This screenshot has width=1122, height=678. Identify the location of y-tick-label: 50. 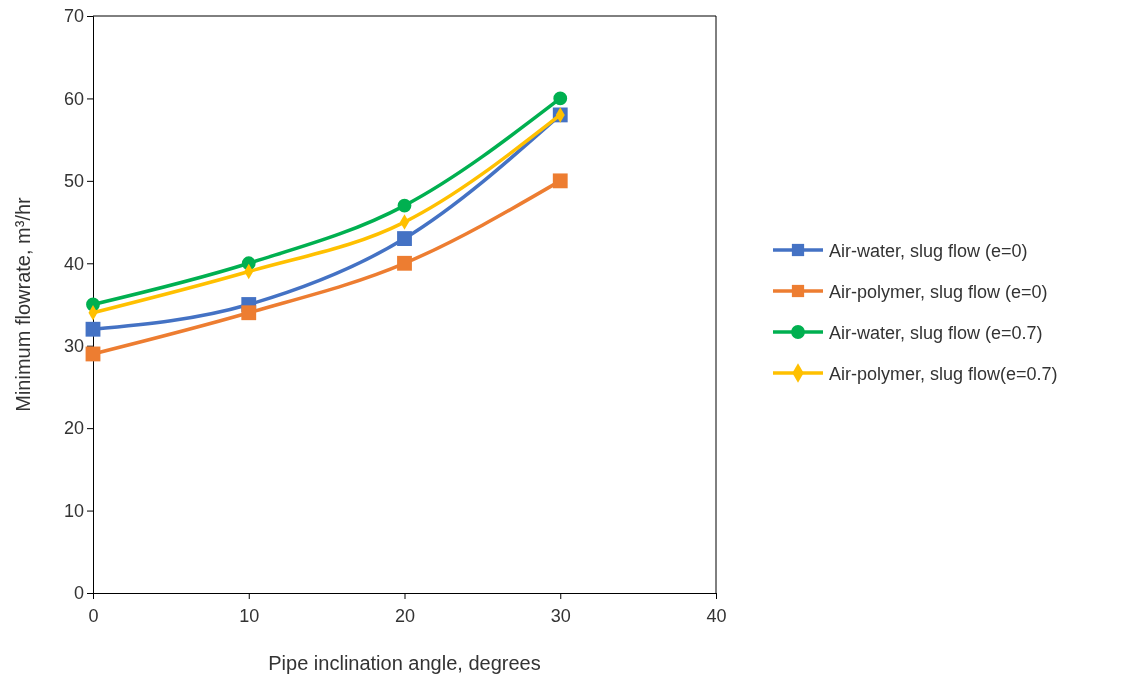
(73, 181).